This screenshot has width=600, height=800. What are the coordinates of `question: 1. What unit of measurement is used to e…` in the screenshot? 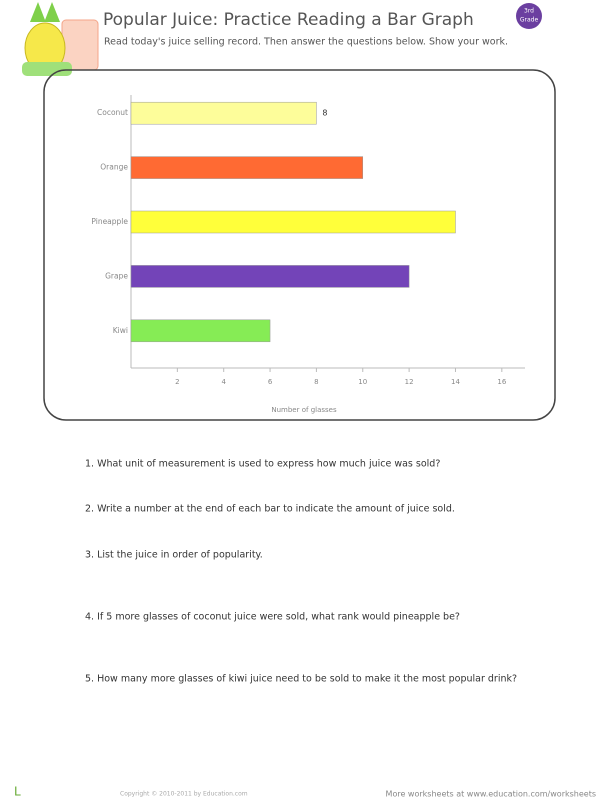 It's located at (262, 464).